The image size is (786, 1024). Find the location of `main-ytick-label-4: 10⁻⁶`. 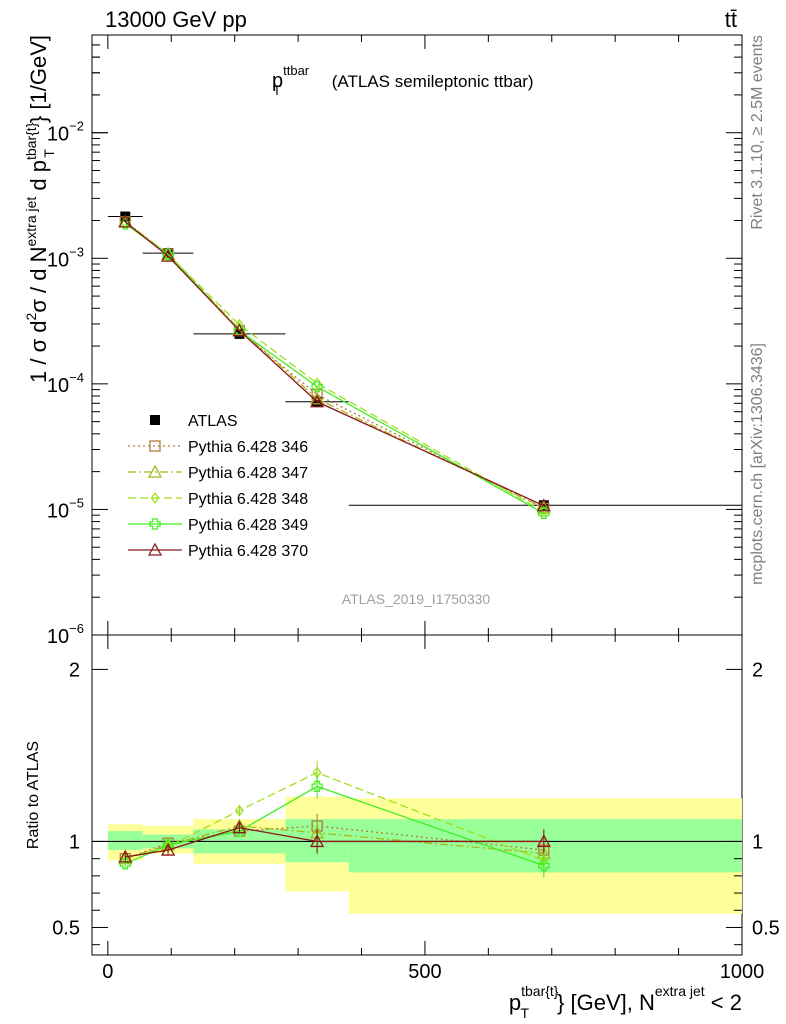

main-ytick-label-4: 10⁻⁶ is located at coordinates (65, 634).